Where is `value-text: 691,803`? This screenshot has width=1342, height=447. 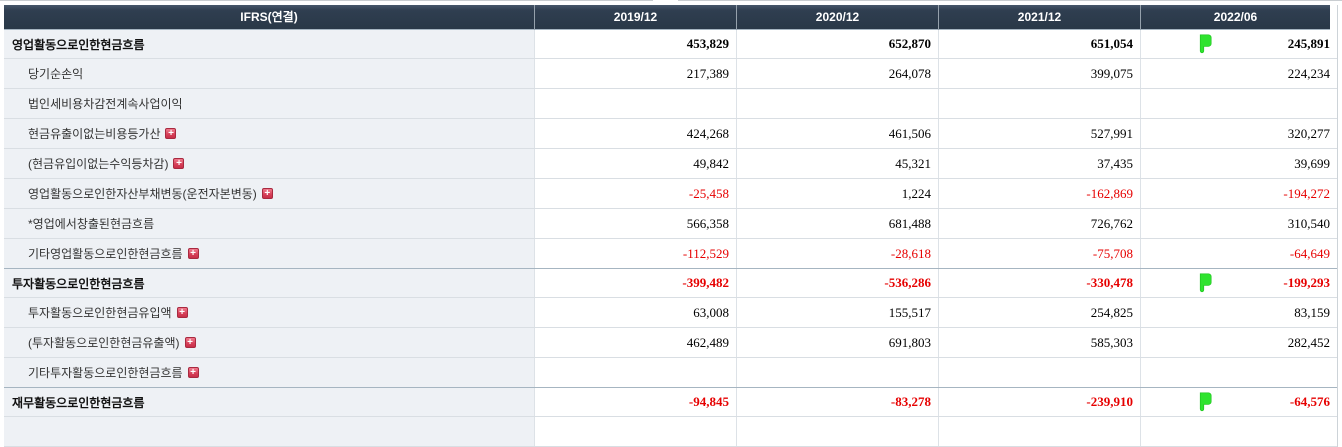
value-text: 691,803 is located at coordinates (909, 342).